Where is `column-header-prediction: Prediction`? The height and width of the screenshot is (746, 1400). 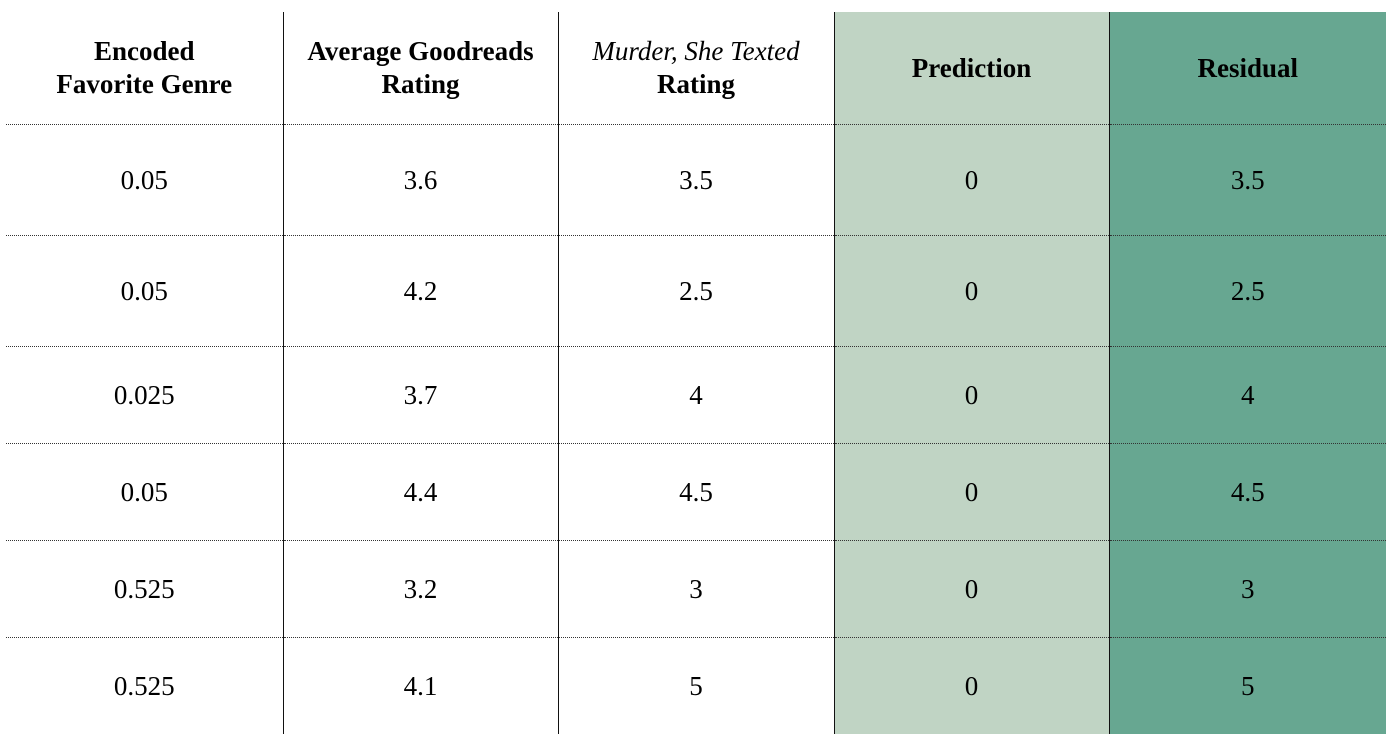
column-header-prediction: Prediction is located at coordinates (972, 68).